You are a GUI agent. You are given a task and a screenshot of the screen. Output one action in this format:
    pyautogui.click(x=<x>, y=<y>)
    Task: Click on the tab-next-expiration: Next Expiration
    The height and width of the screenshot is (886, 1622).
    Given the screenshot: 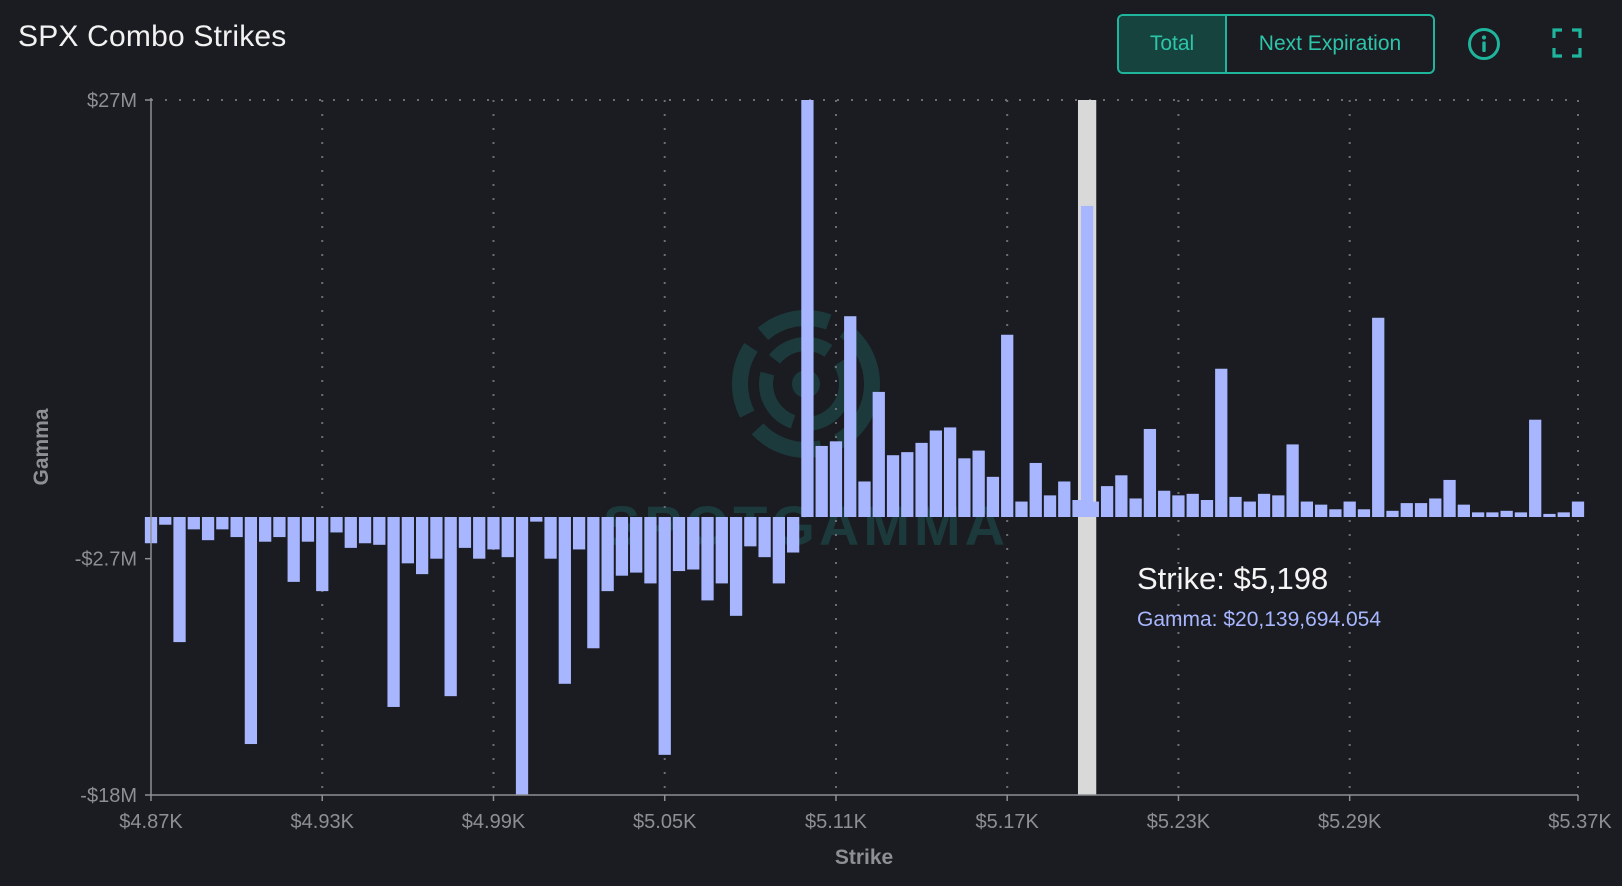 What is the action you would take?
    pyautogui.click(x=1329, y=44)
    